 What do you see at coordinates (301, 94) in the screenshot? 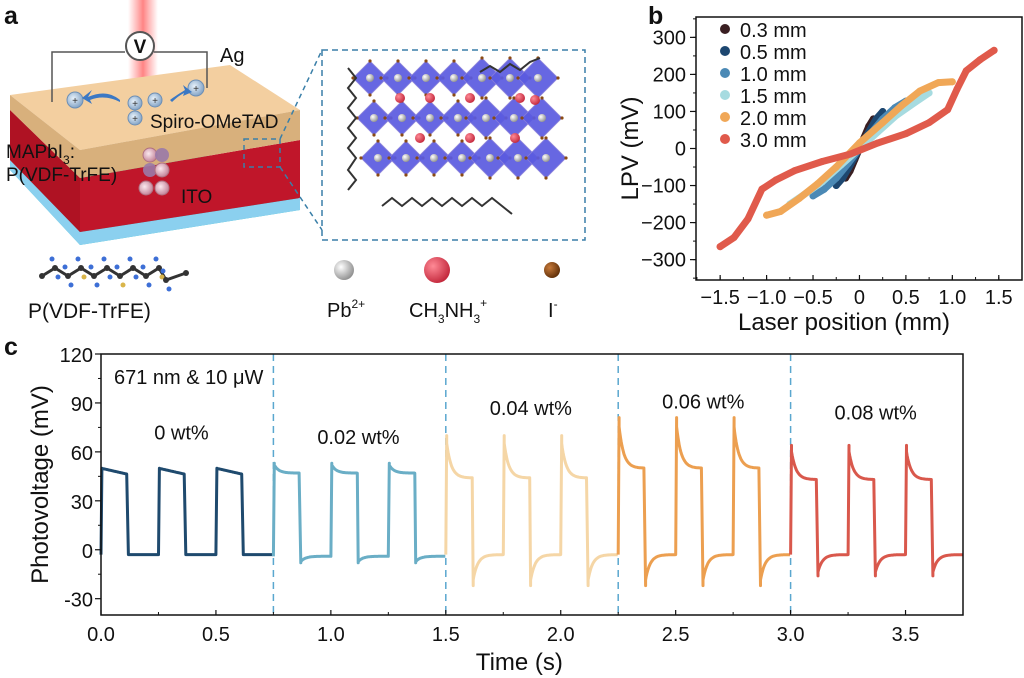
I see `callout-line-top` at bounding box center [301, 94].